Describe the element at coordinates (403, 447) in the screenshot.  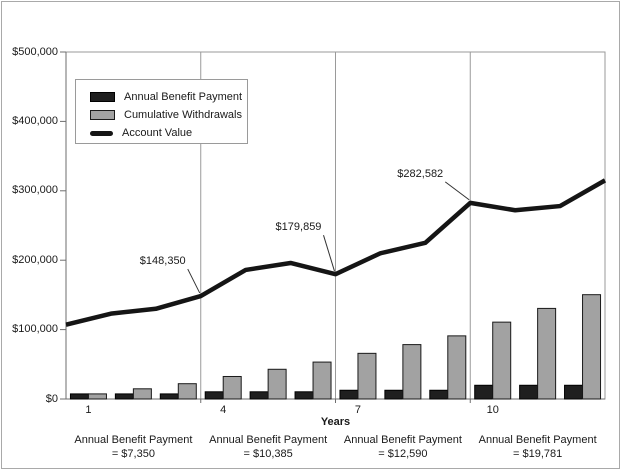
I see `benefit-payment-footnote: Annual Benefit Payment = $12,590` at that location.